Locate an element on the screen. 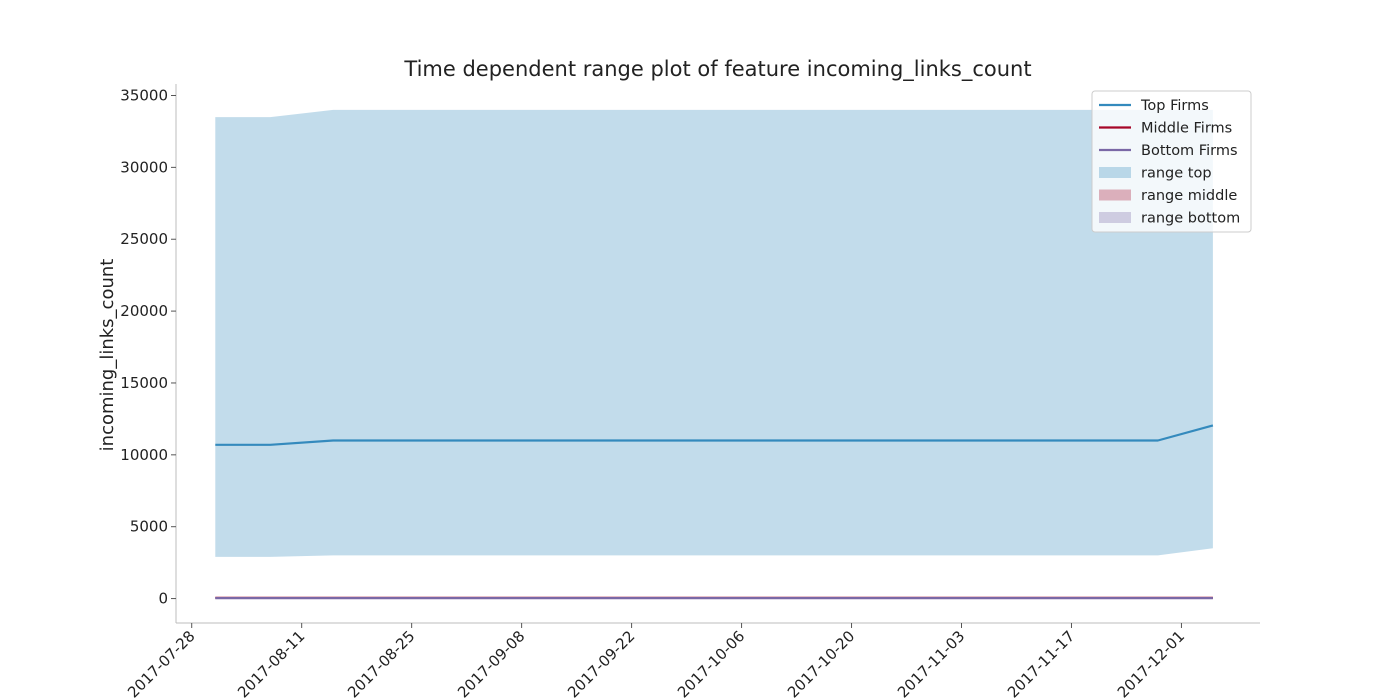 The width and height of the screenshot is (1400, 700). y-tick-label: 10000 is located at coordinates (144, 455).